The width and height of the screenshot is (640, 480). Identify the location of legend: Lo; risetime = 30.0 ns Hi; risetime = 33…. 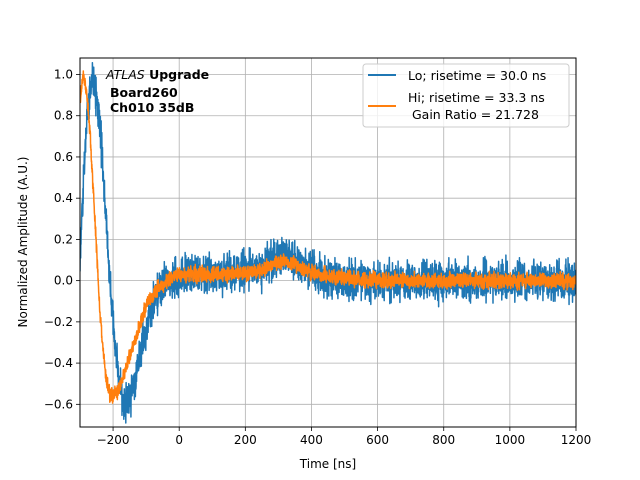
(466, 95).